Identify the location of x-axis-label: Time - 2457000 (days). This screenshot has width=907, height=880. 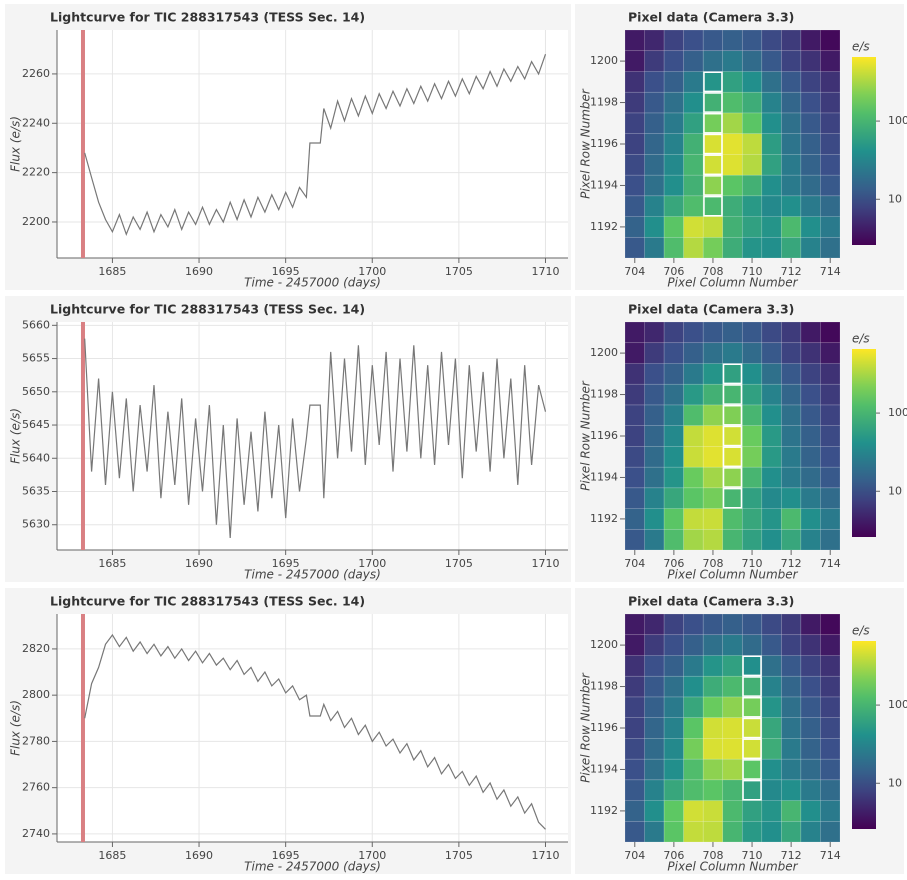
(312, 867).